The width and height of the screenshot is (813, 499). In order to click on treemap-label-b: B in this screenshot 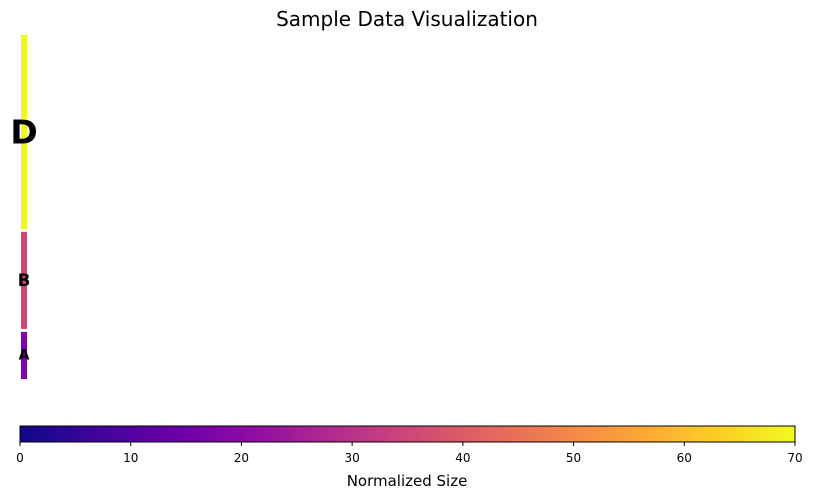, I will do `click(24, 280)`.